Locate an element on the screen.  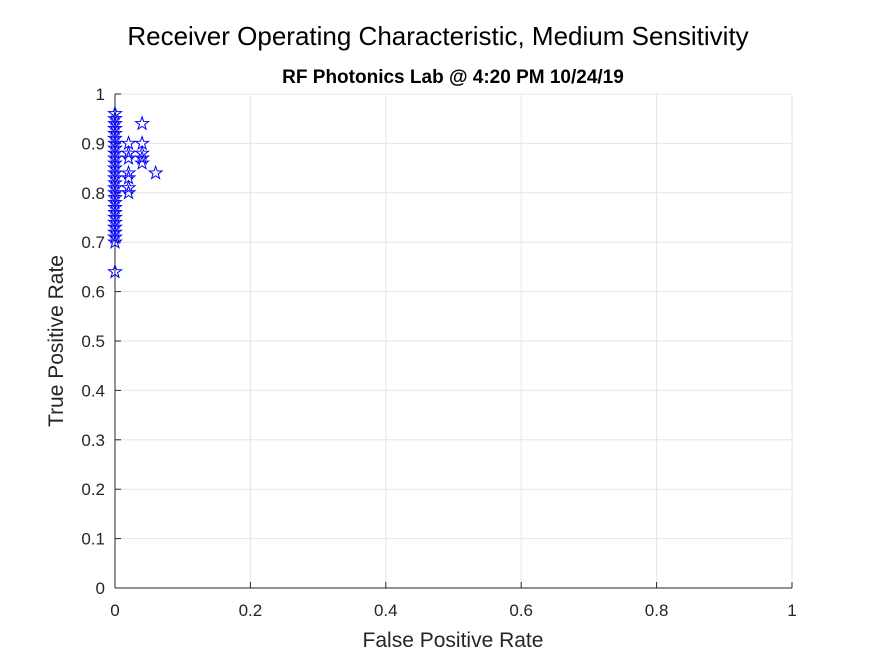
y-tick-label: 1 is located at coordinates (100, 94).